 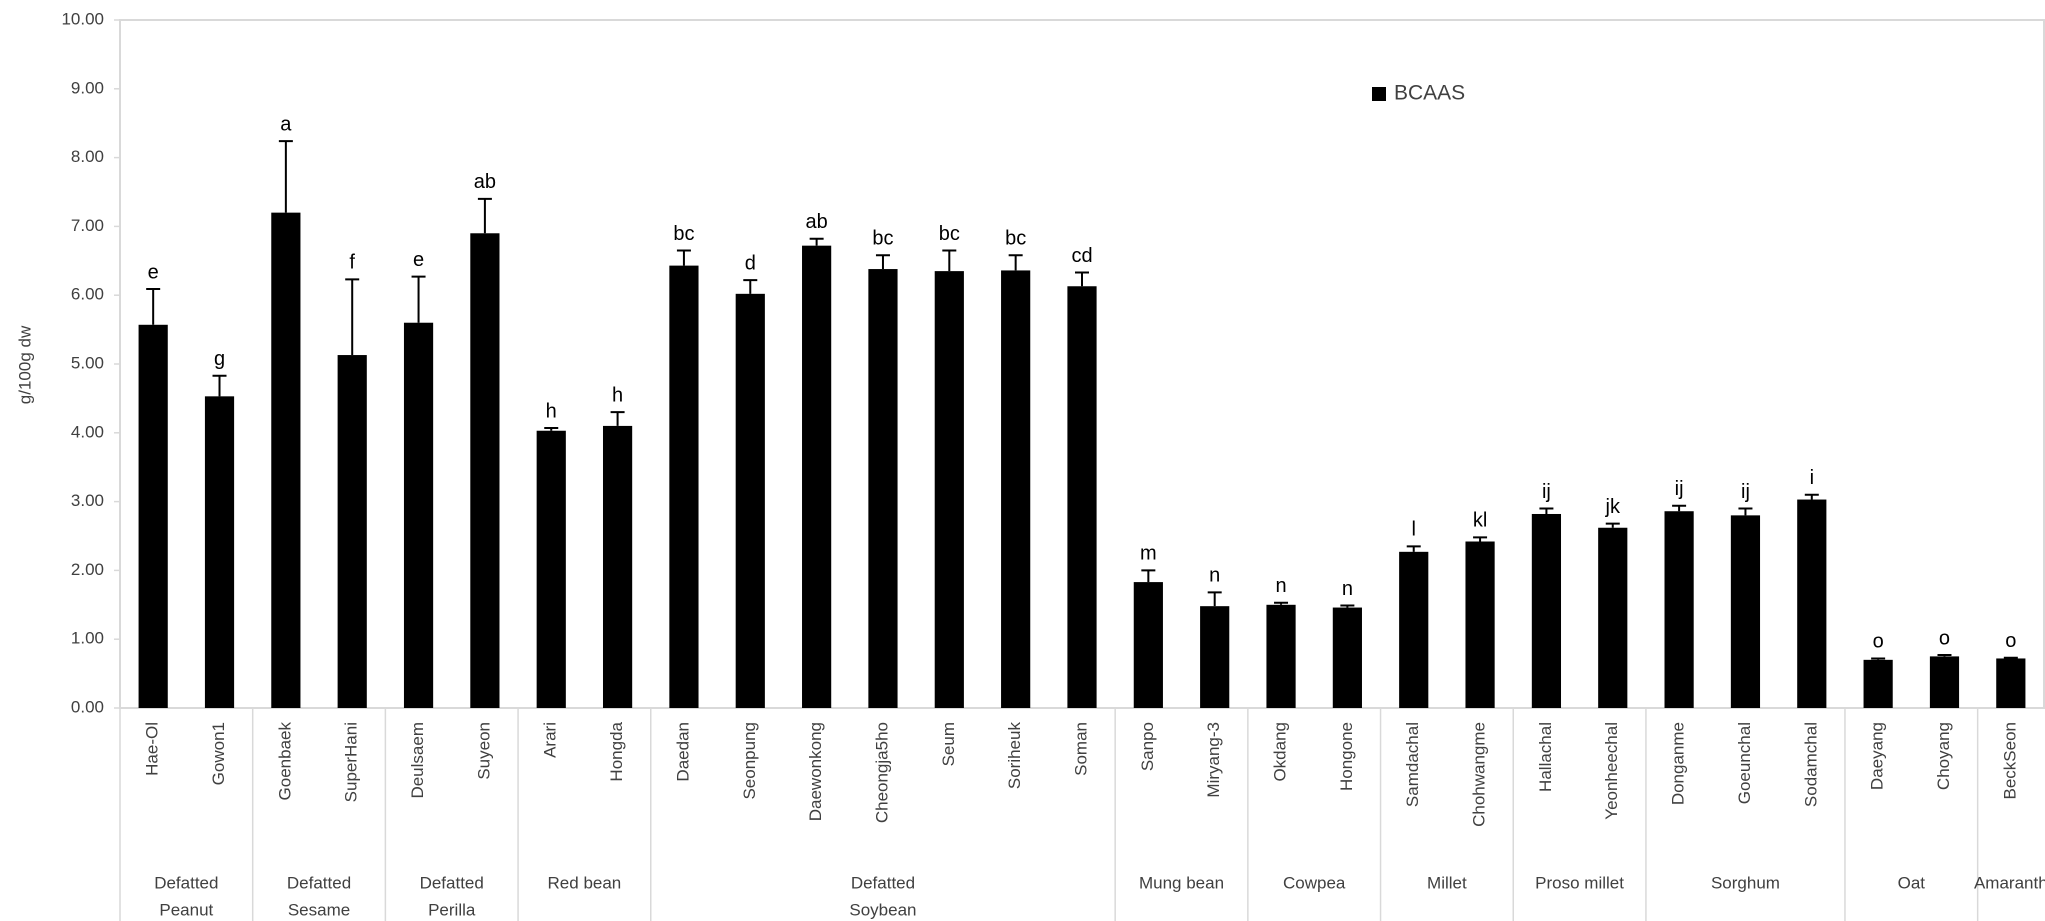 I want to click on x-tick-label: Soman, so click(x=1080, y=749).